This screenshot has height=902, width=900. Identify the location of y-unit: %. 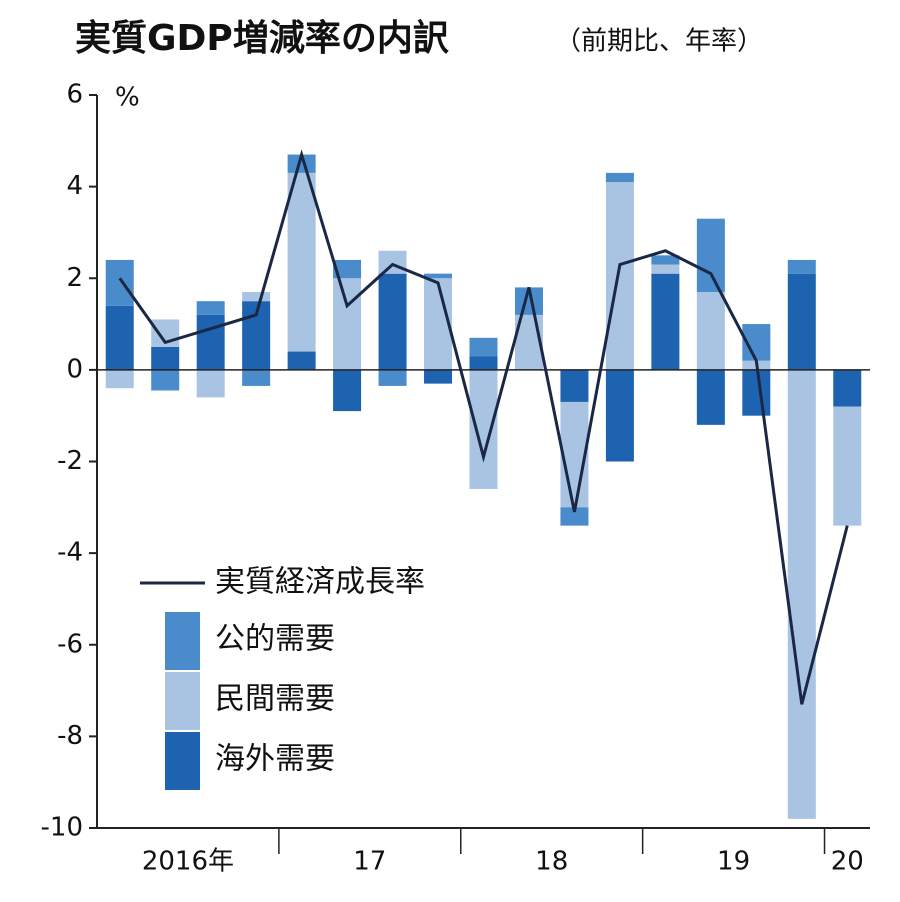
(127, 98).